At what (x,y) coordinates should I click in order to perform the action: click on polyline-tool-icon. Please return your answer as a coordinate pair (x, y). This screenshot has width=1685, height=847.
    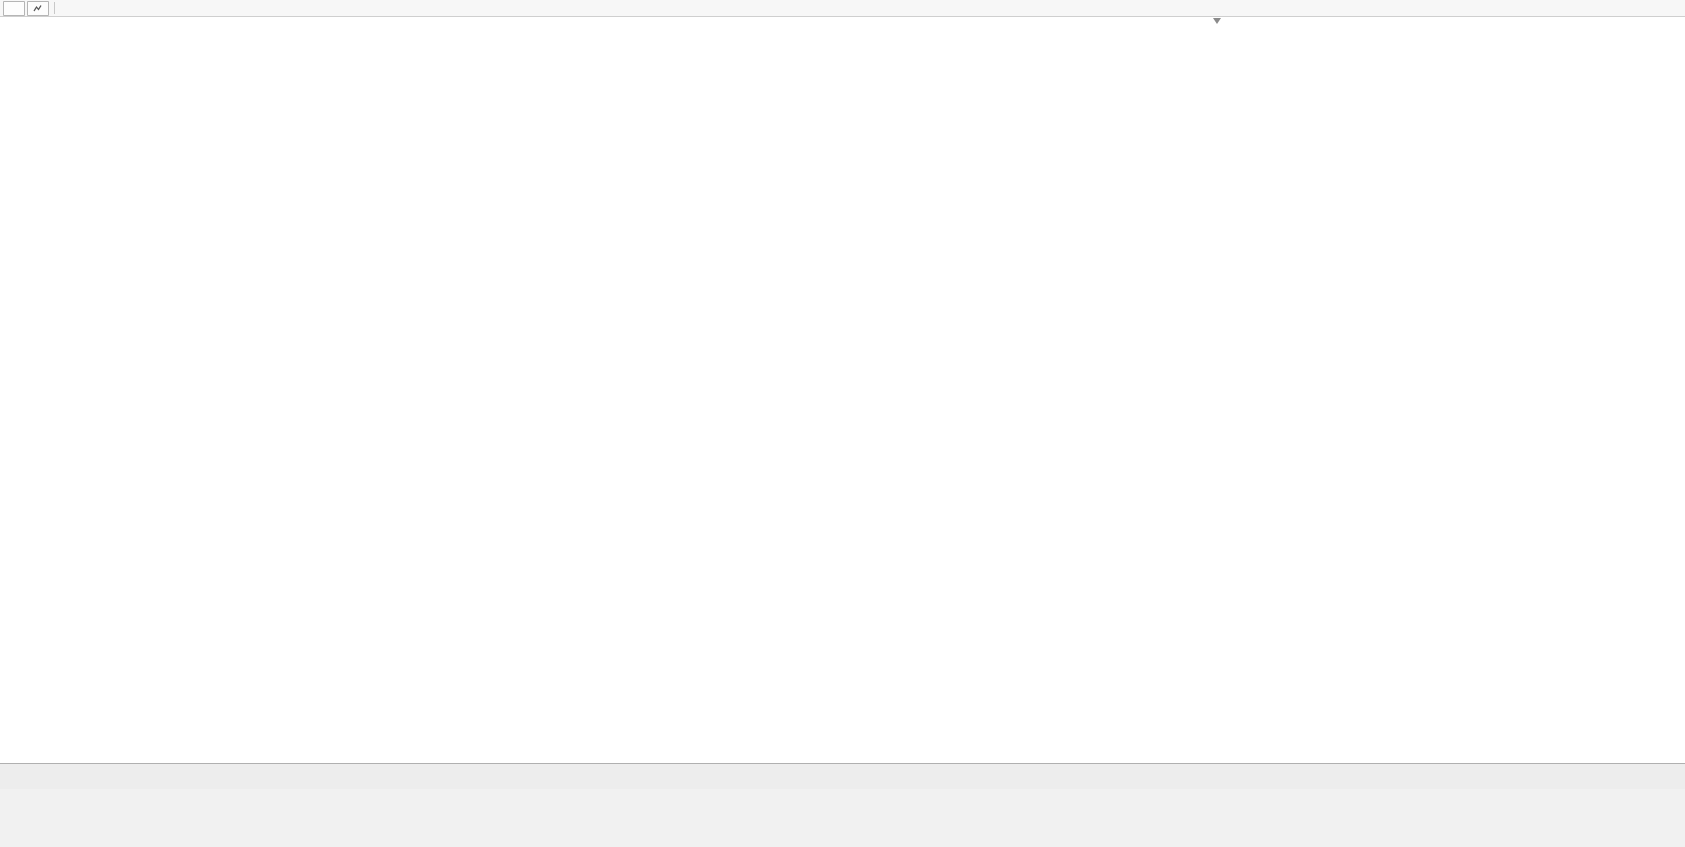
    Looking at the image, I should click on (37, 7).